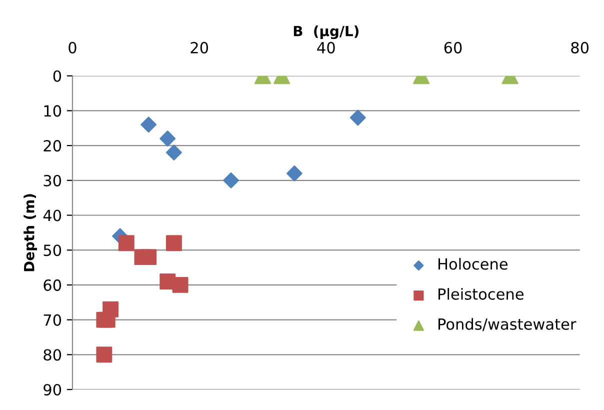 Image resolution: width=604 pixels, height=410 pixels. Describe the element at coordinates (199, 48) in the screenshot. I see `x-tick-label: 20` at that location.